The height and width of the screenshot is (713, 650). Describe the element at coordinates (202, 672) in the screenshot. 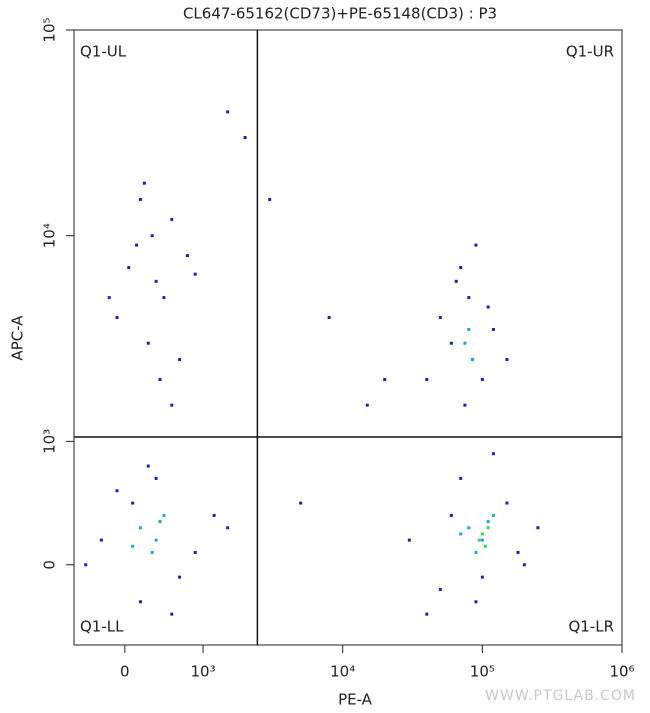

I see `x-tick-label: 10³` at that location.